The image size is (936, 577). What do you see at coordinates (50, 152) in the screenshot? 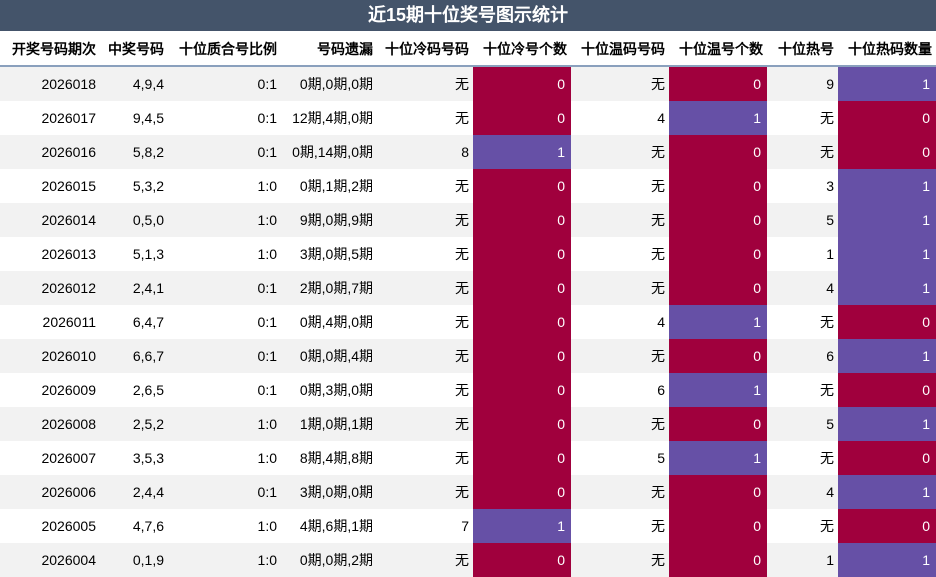
I see `draw-period-cell: 2026016` at bounding box center [50, 152].